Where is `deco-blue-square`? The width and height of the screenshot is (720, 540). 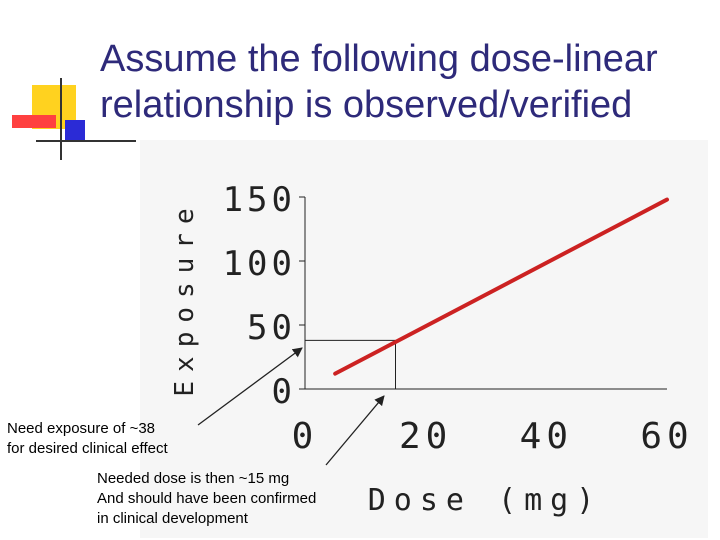
deco-blue-square is located at coordinates (75, 130).